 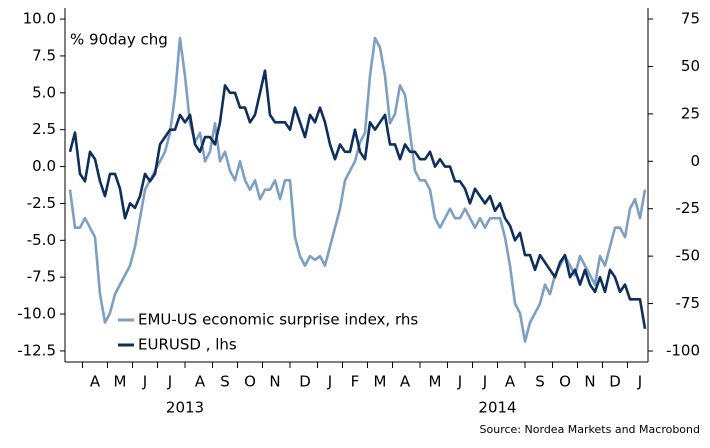 I want to click on y-tick-label: -2.5, so click(x=41, y=203).